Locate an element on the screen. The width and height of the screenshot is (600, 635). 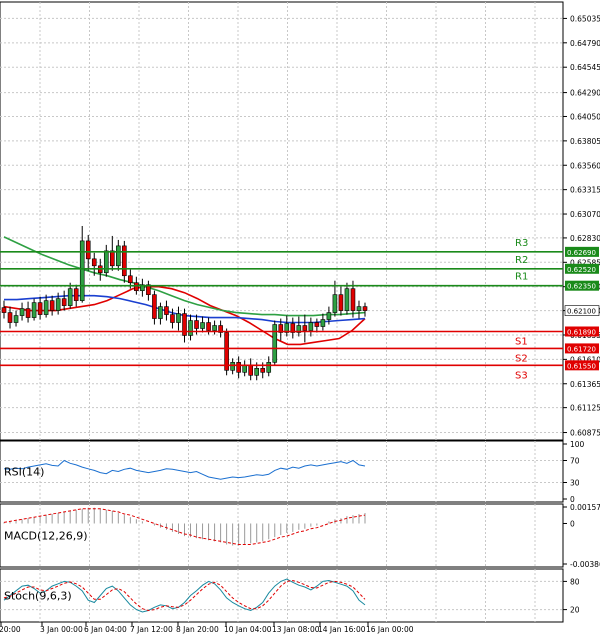
price-tick-label: 0.64790 is located at coordinates (585, 43).